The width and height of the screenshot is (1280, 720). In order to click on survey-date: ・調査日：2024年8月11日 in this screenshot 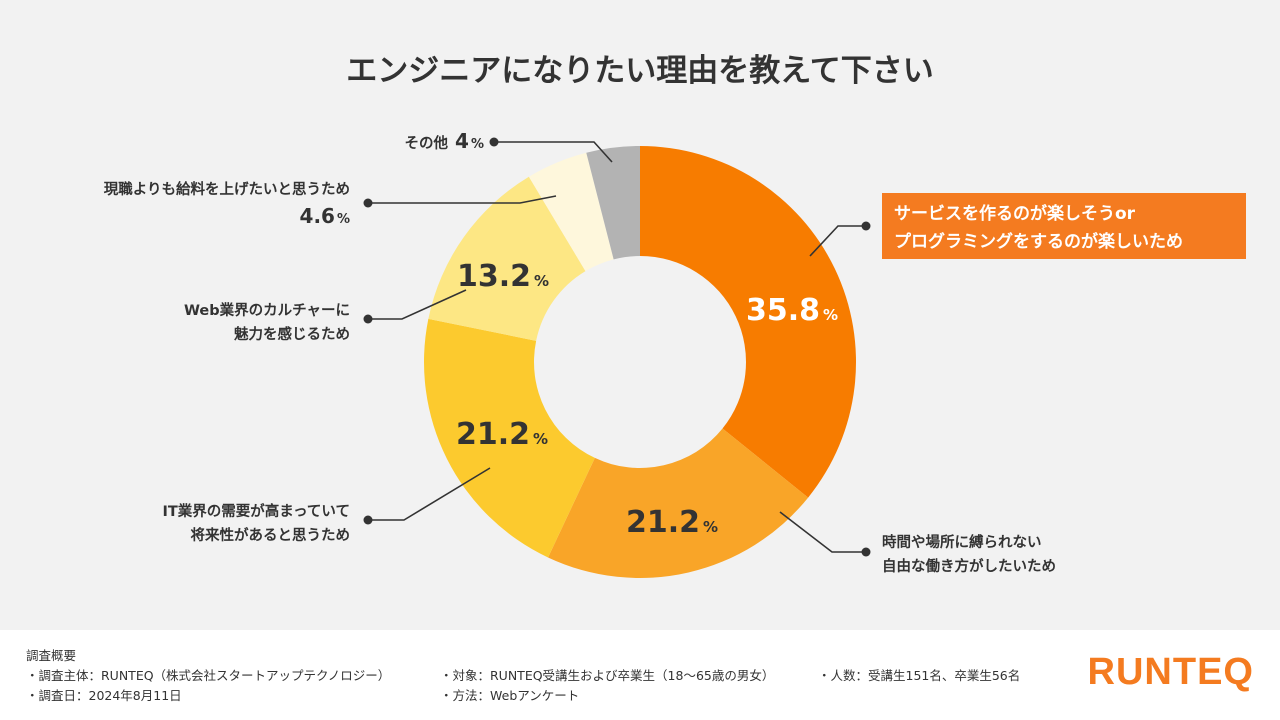, I will do `click(104, 695)`.